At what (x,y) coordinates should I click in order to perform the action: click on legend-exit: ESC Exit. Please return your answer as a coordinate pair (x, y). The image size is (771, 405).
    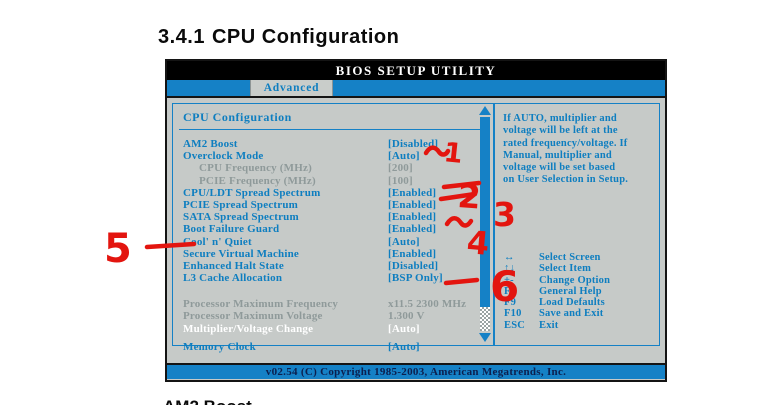
    Looking at the image, I should click on (557, 325).